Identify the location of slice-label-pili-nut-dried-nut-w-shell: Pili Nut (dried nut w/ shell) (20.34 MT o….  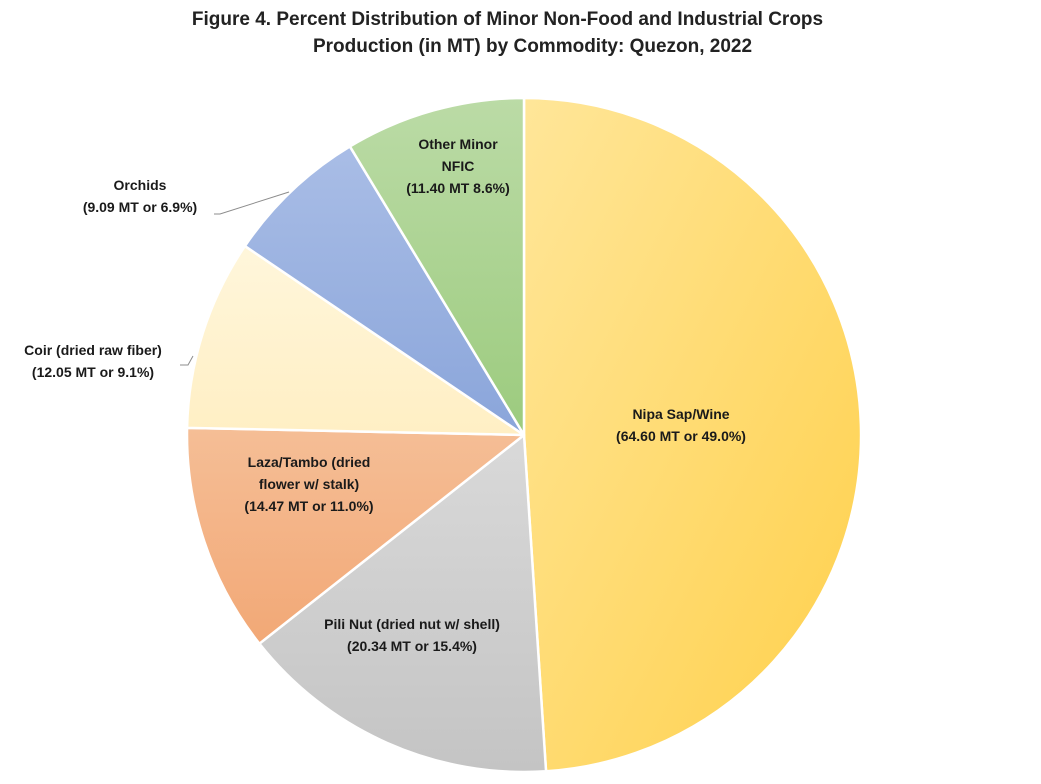
(412, 635).